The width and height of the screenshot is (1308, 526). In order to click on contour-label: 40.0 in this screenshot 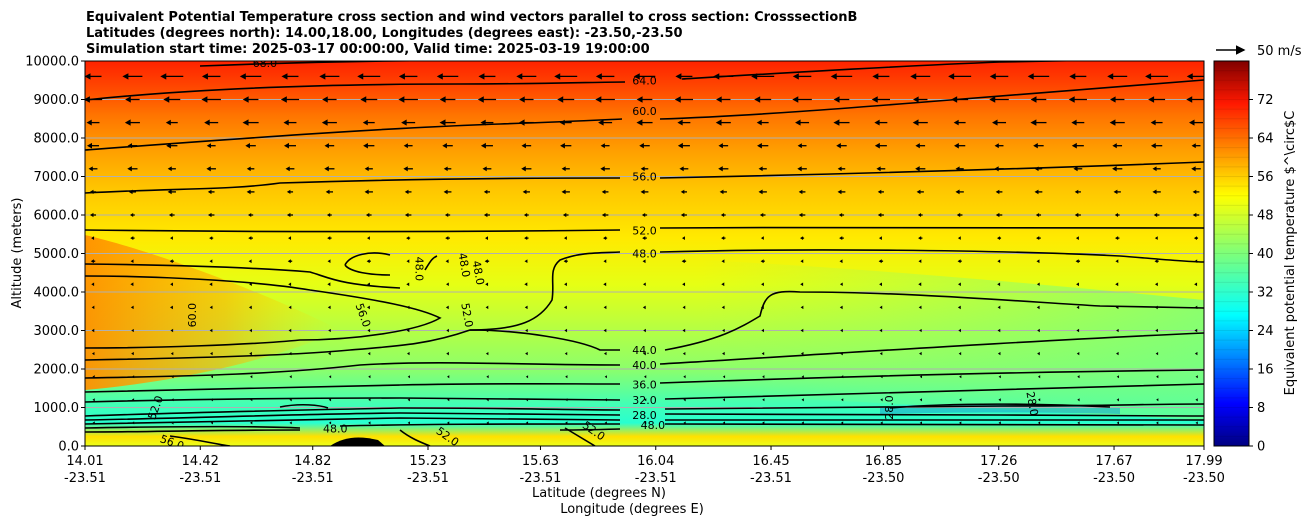, I will do `click(644, 365)`.